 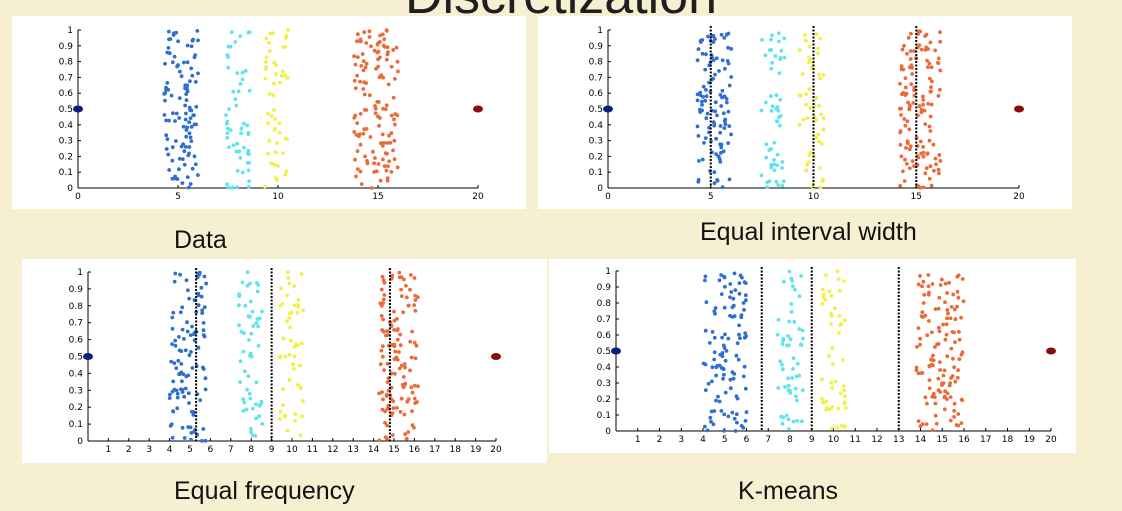 I want to click on y-tick-label: 0.1, so click(x=66, y=173).